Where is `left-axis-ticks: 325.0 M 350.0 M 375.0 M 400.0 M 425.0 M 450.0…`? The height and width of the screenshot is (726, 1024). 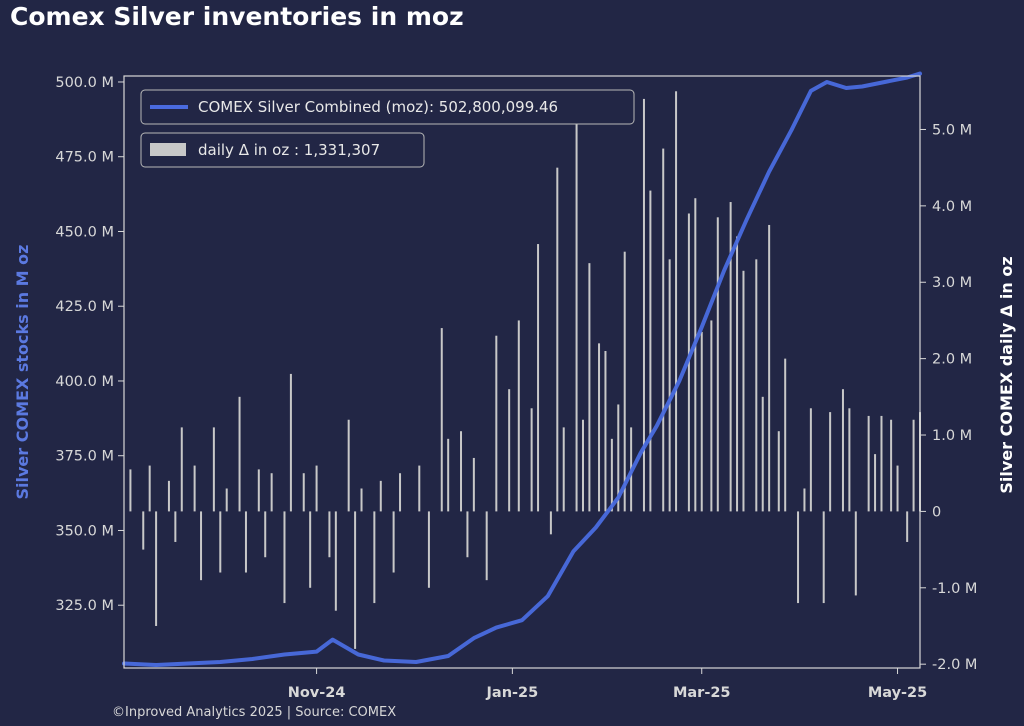 left-axis-ticks: 325.0 M 350.0 M 375.0 M 400.0 M 425.0 M 450.0… is located at coordinates (89, 344).